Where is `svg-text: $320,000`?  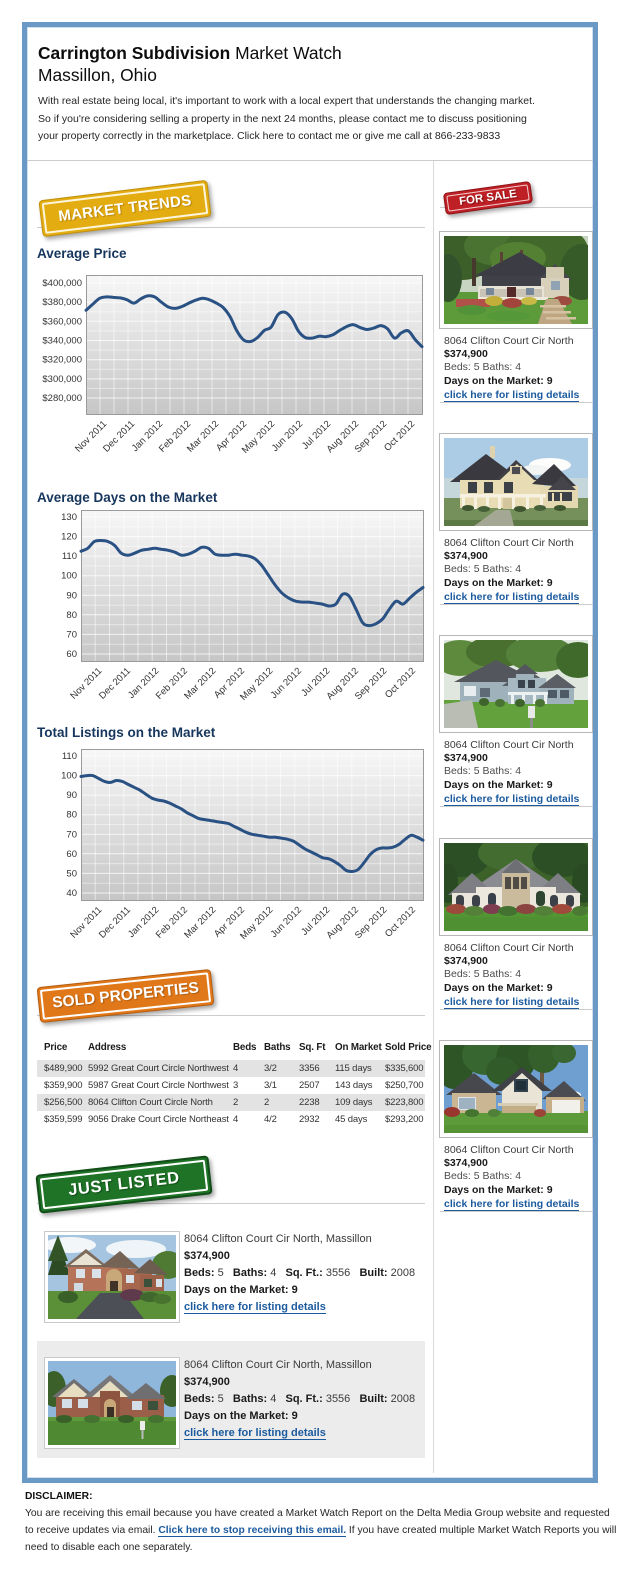
svg-text: $320,000 is located at coordinates (62, 360).